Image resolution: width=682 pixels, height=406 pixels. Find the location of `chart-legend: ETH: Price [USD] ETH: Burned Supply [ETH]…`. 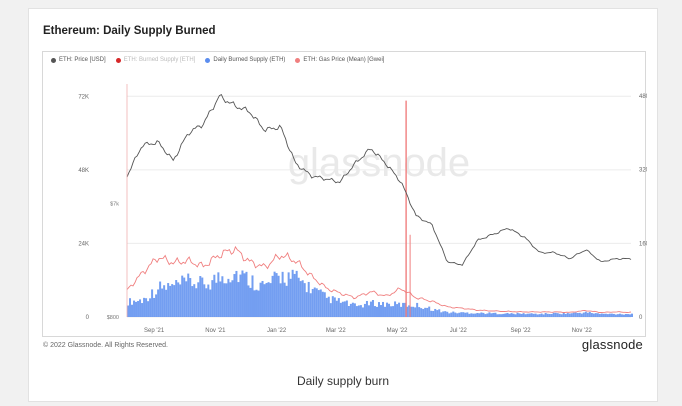

chart-legend: ETH: Price [USD] ETH: Burned Supply [ETH]… is located at coordinates (217, 60).